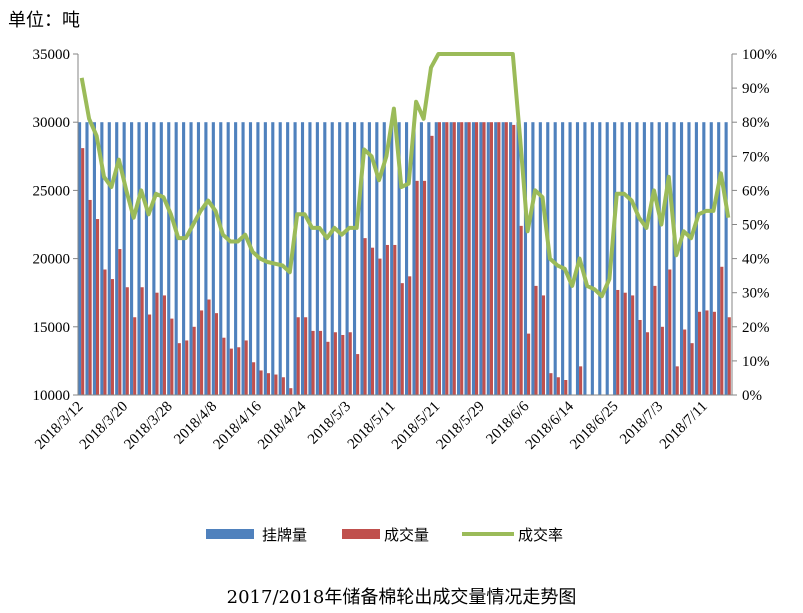  I want to click on x-tick-label: 2018/3/12, so click(59, 426).